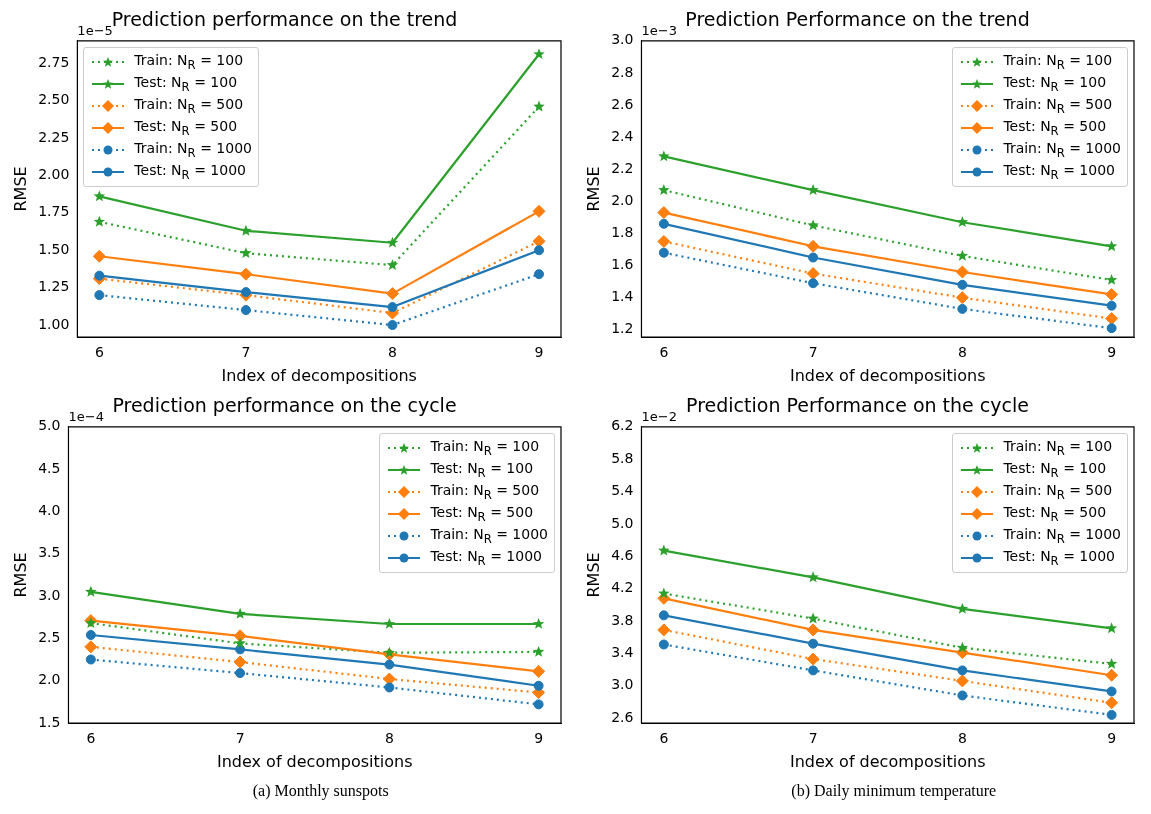  Describe the element at coordinates (622, 490) in the screenshot. I see `y-tick-label: 5.4` at that location.